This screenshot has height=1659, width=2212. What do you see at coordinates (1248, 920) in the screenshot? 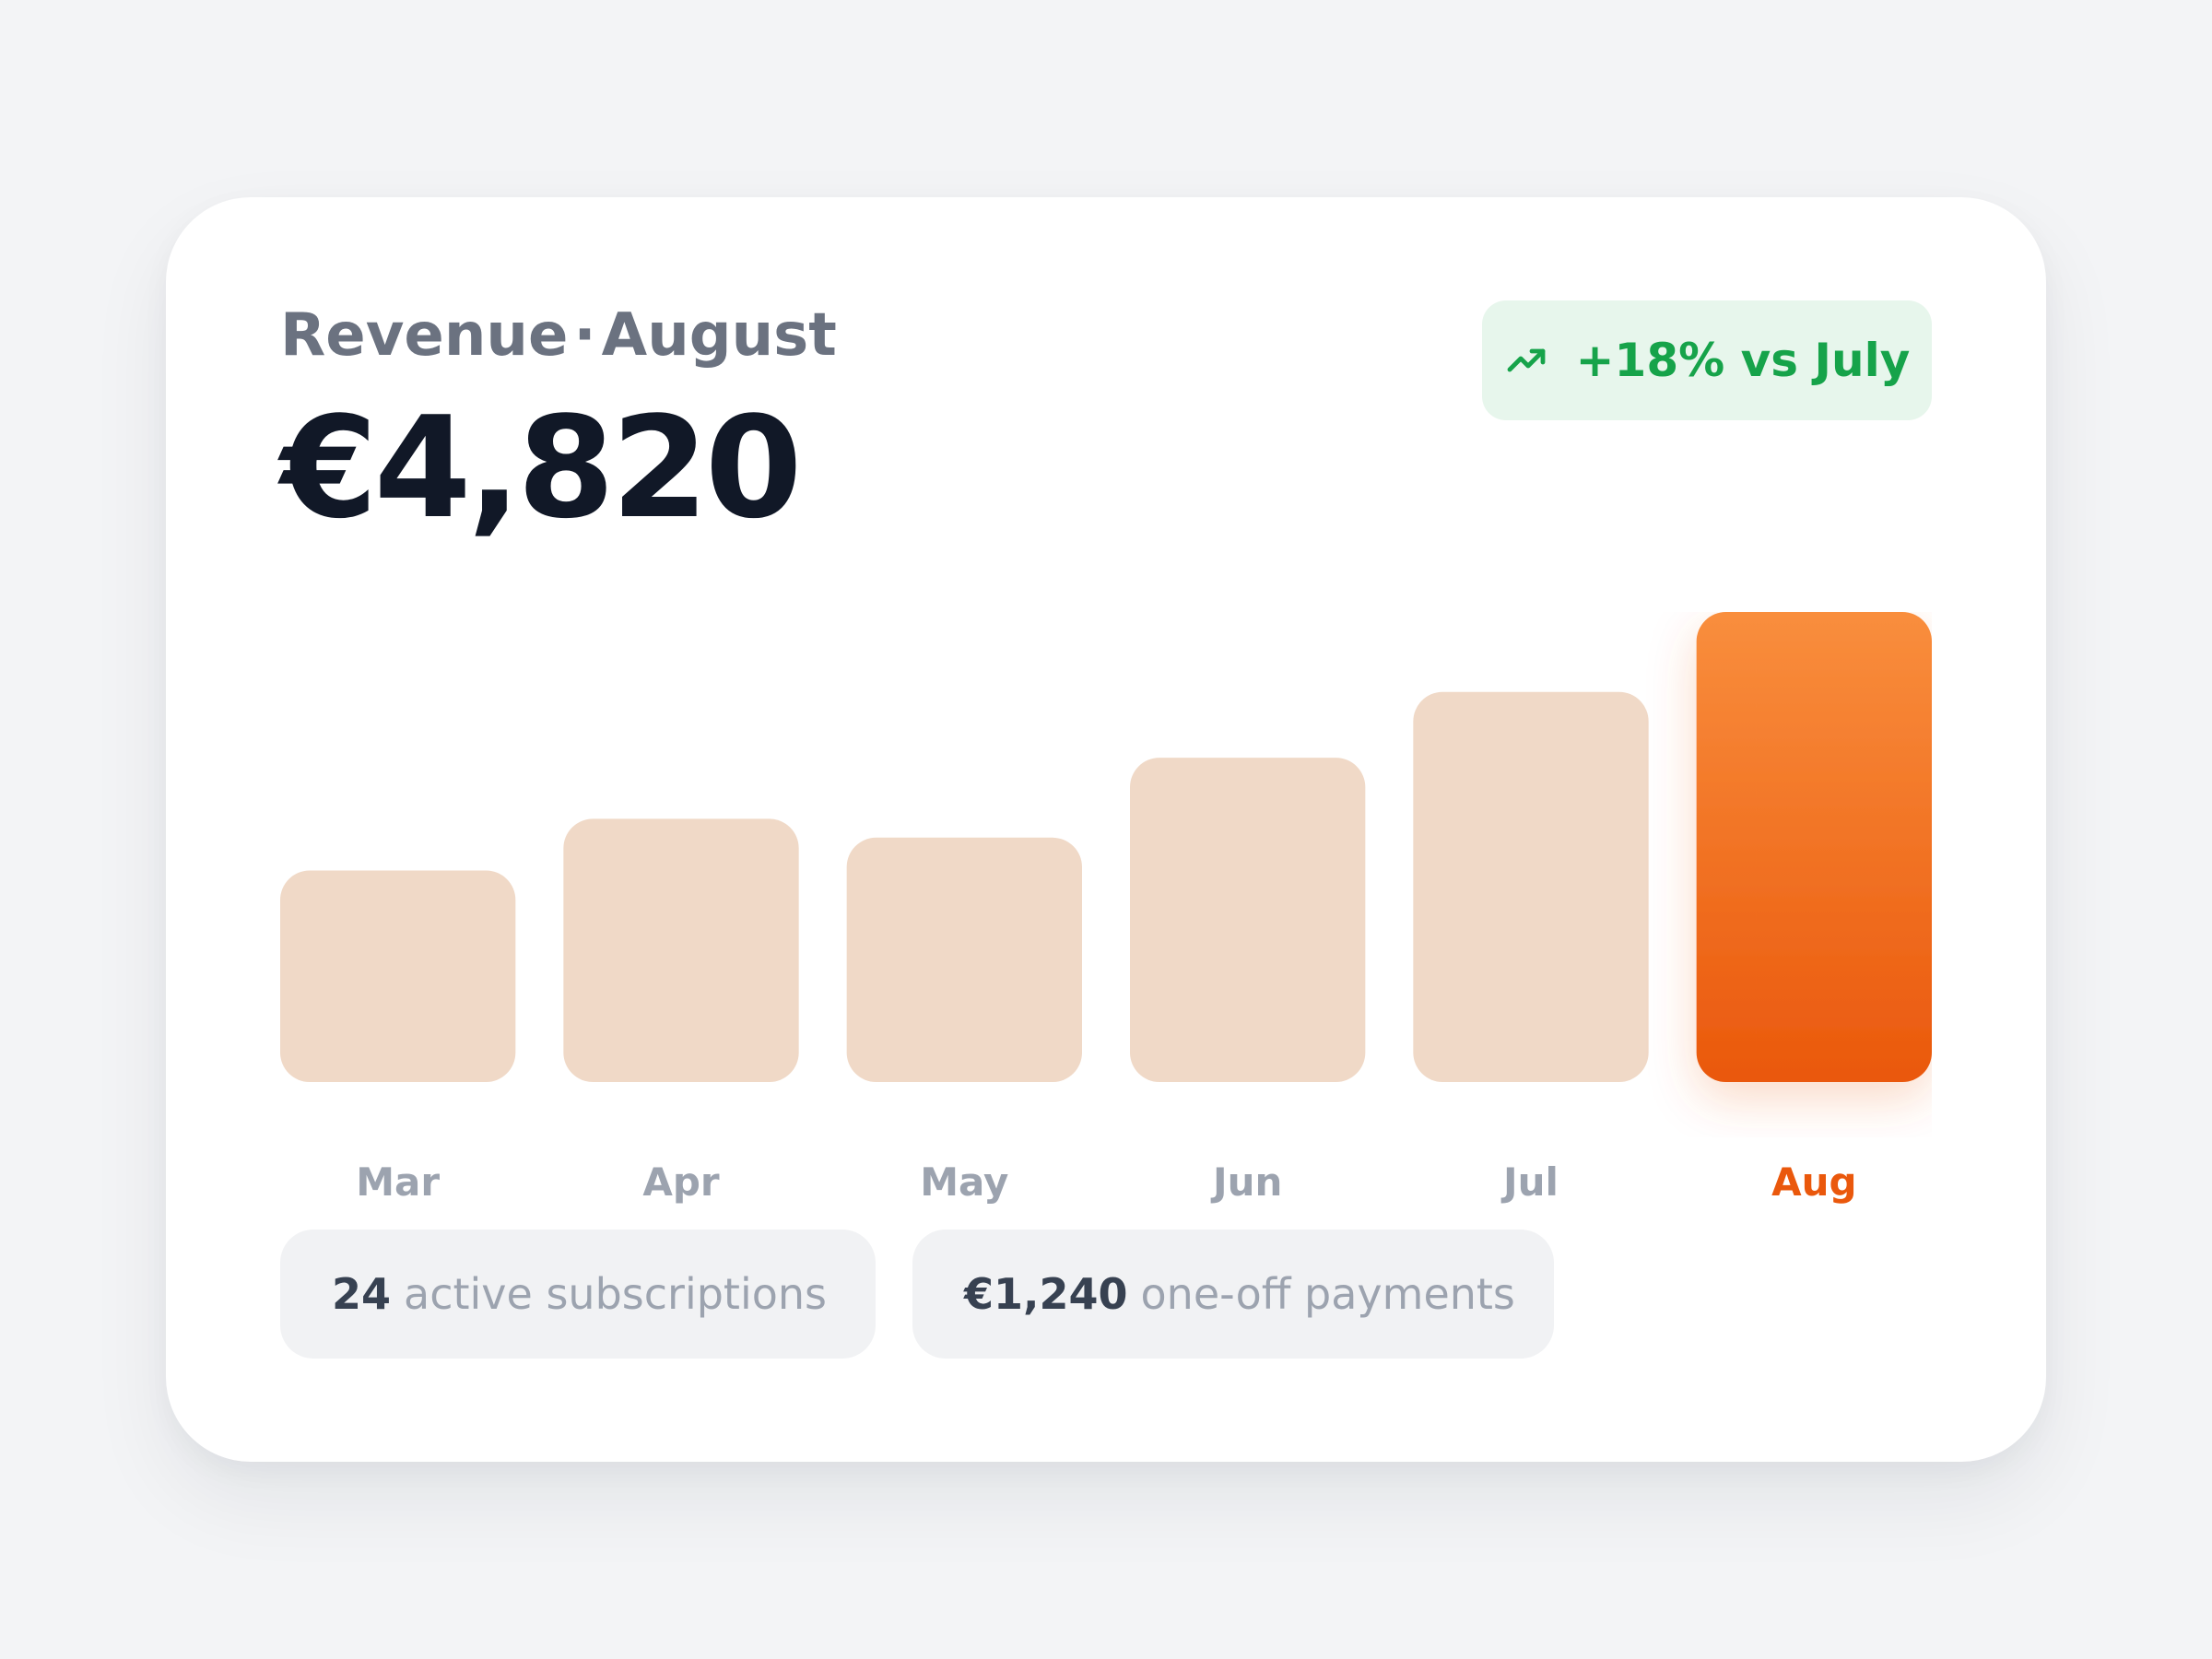
I see `bar-jun` at bounding box center [1248, 920].